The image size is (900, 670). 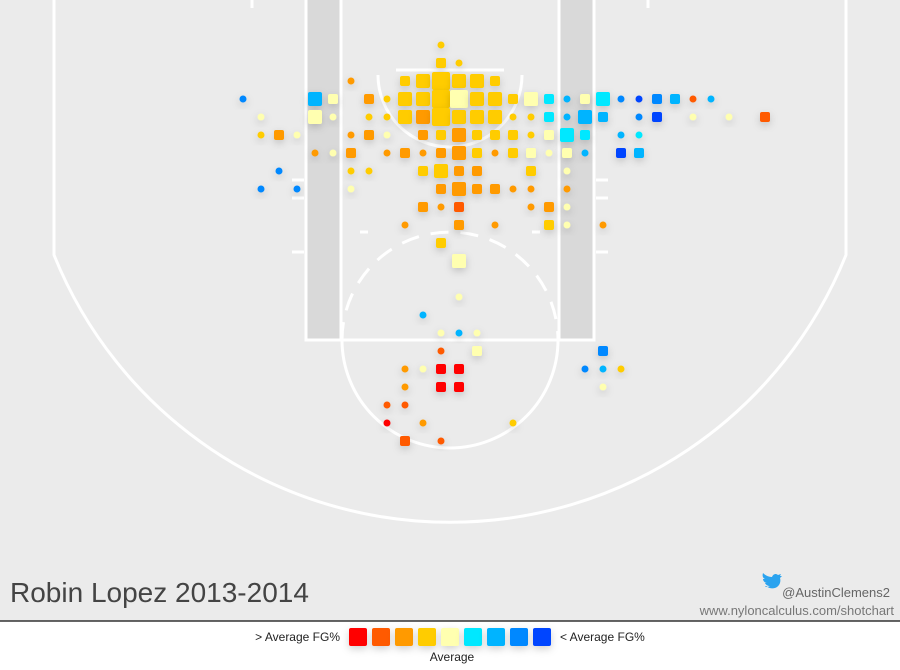 I want to click on url: www.nyloncalculus.com/shotchart, so click(x=797, y=610).